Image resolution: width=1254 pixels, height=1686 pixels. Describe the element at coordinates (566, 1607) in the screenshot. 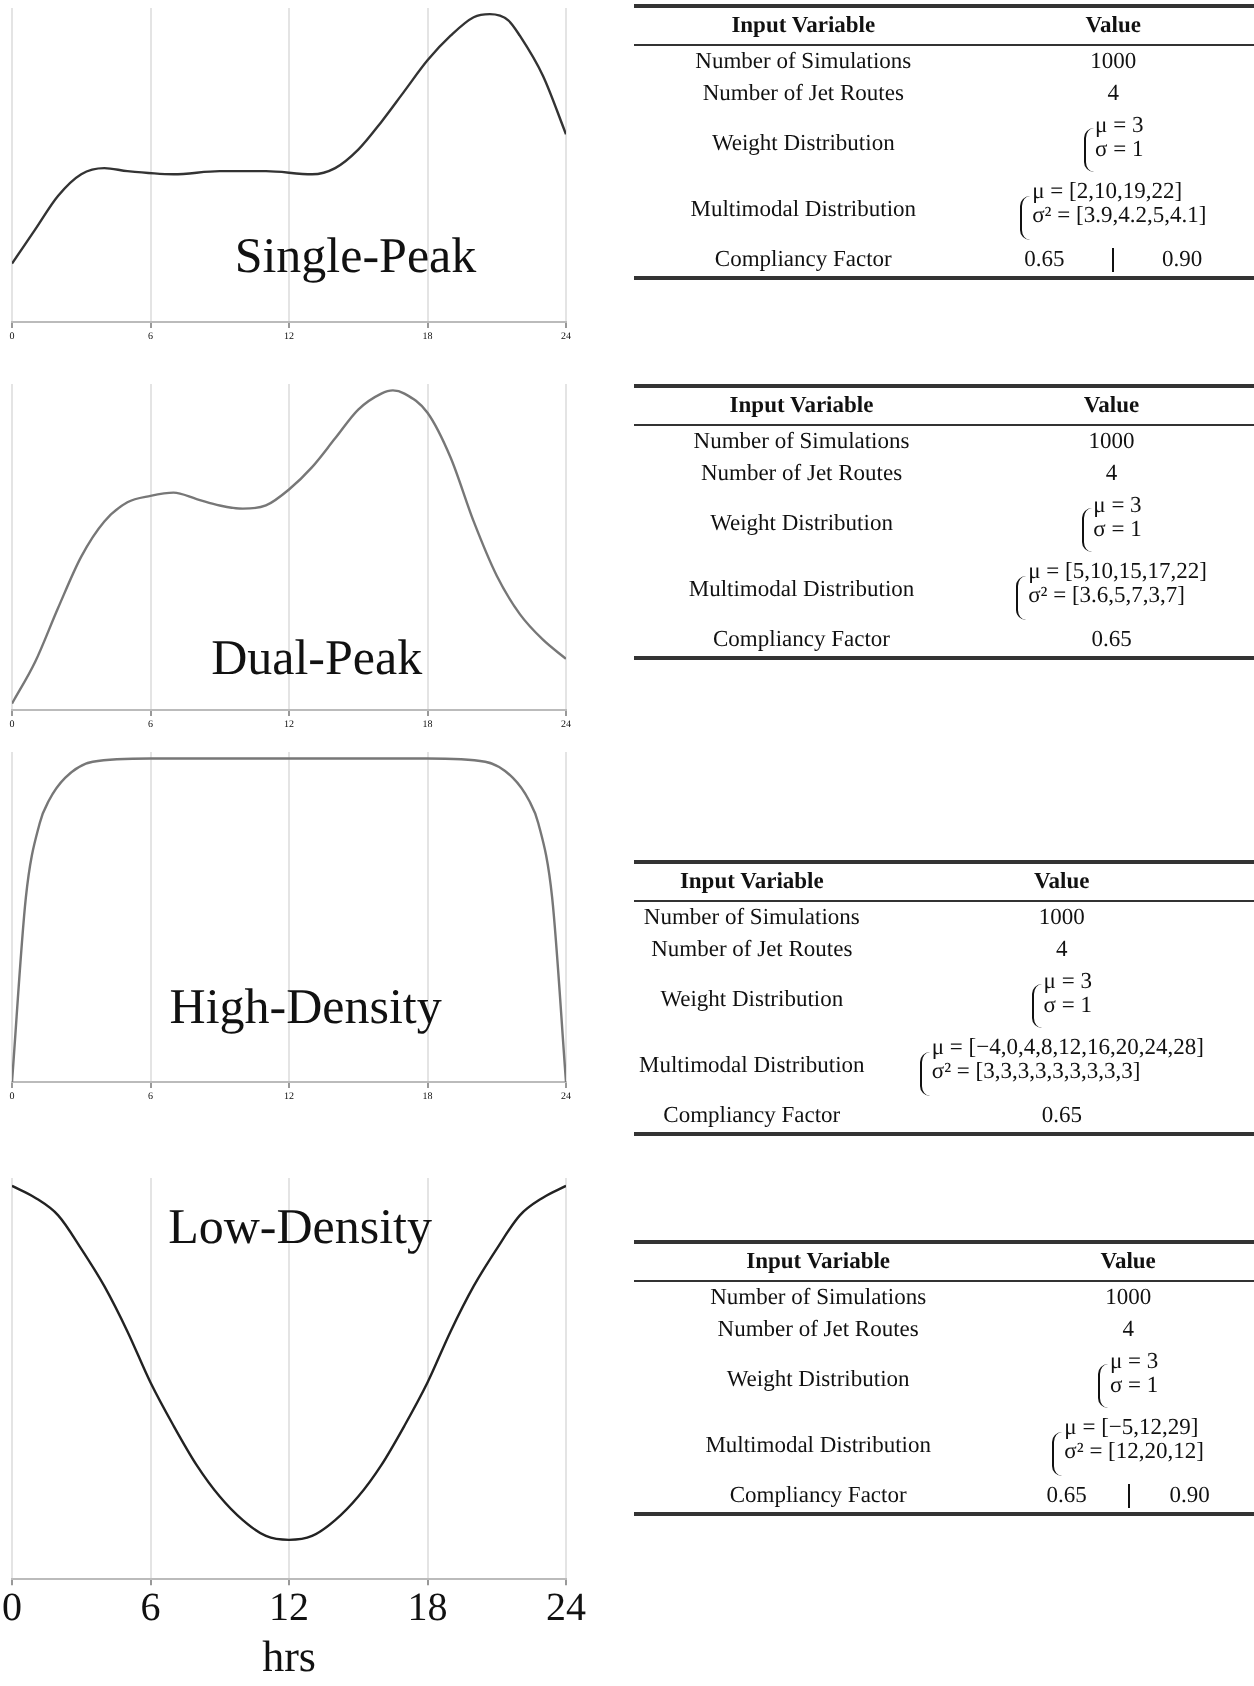

I see `x-tick-label: 24` at that location.